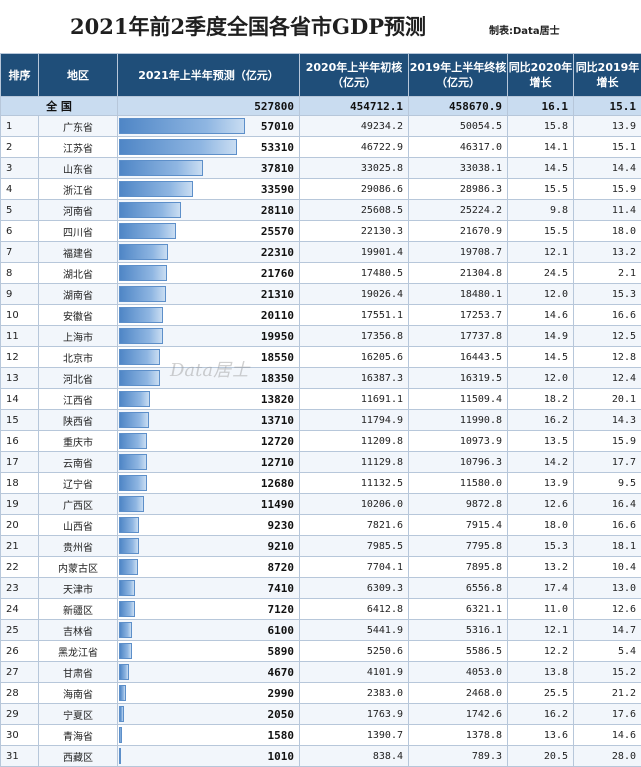 The image size is (641, 767). I want to click on gdp-value: 5890, so click(208, 651).